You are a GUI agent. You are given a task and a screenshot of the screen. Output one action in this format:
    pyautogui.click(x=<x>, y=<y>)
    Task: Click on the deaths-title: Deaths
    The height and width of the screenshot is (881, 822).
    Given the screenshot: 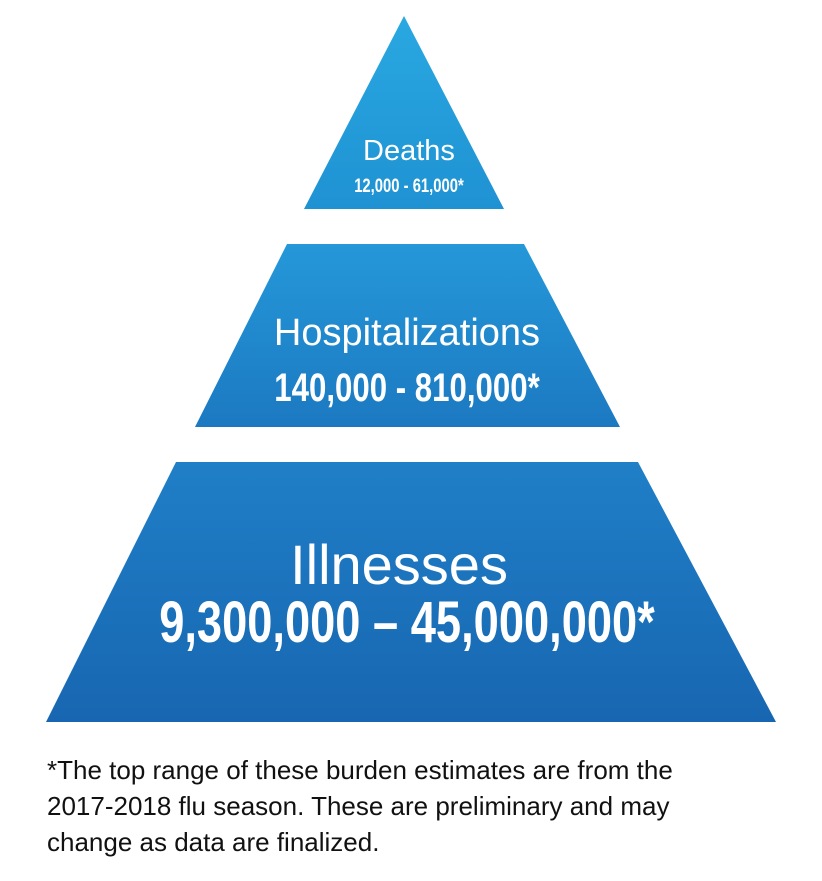 What is the action you would take?
    pyautogui.click(x=409, y=151)
    